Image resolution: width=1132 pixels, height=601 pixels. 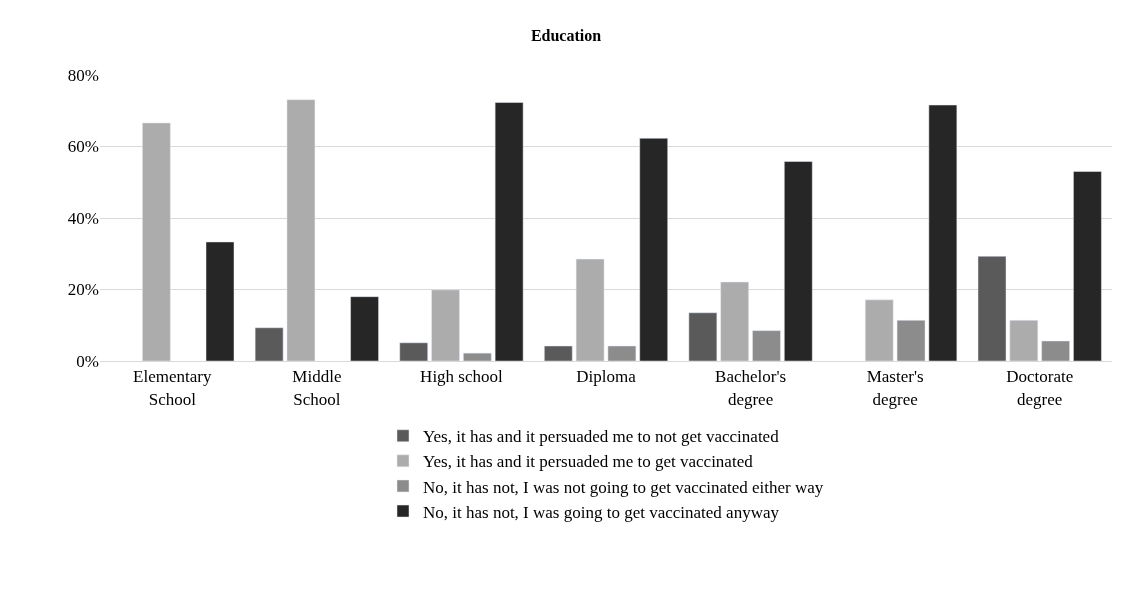 What do you see at coordinates (895, 388) in the screenshot?
I see `x-tick-label: Master's degree` at bounding box center [895, 388].